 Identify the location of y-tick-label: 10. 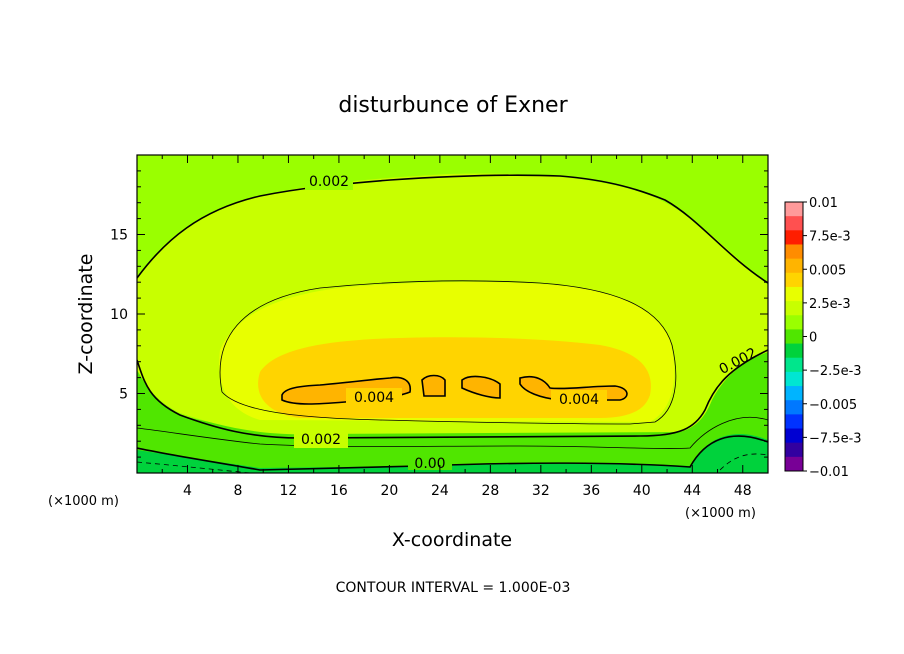
(119, 315).